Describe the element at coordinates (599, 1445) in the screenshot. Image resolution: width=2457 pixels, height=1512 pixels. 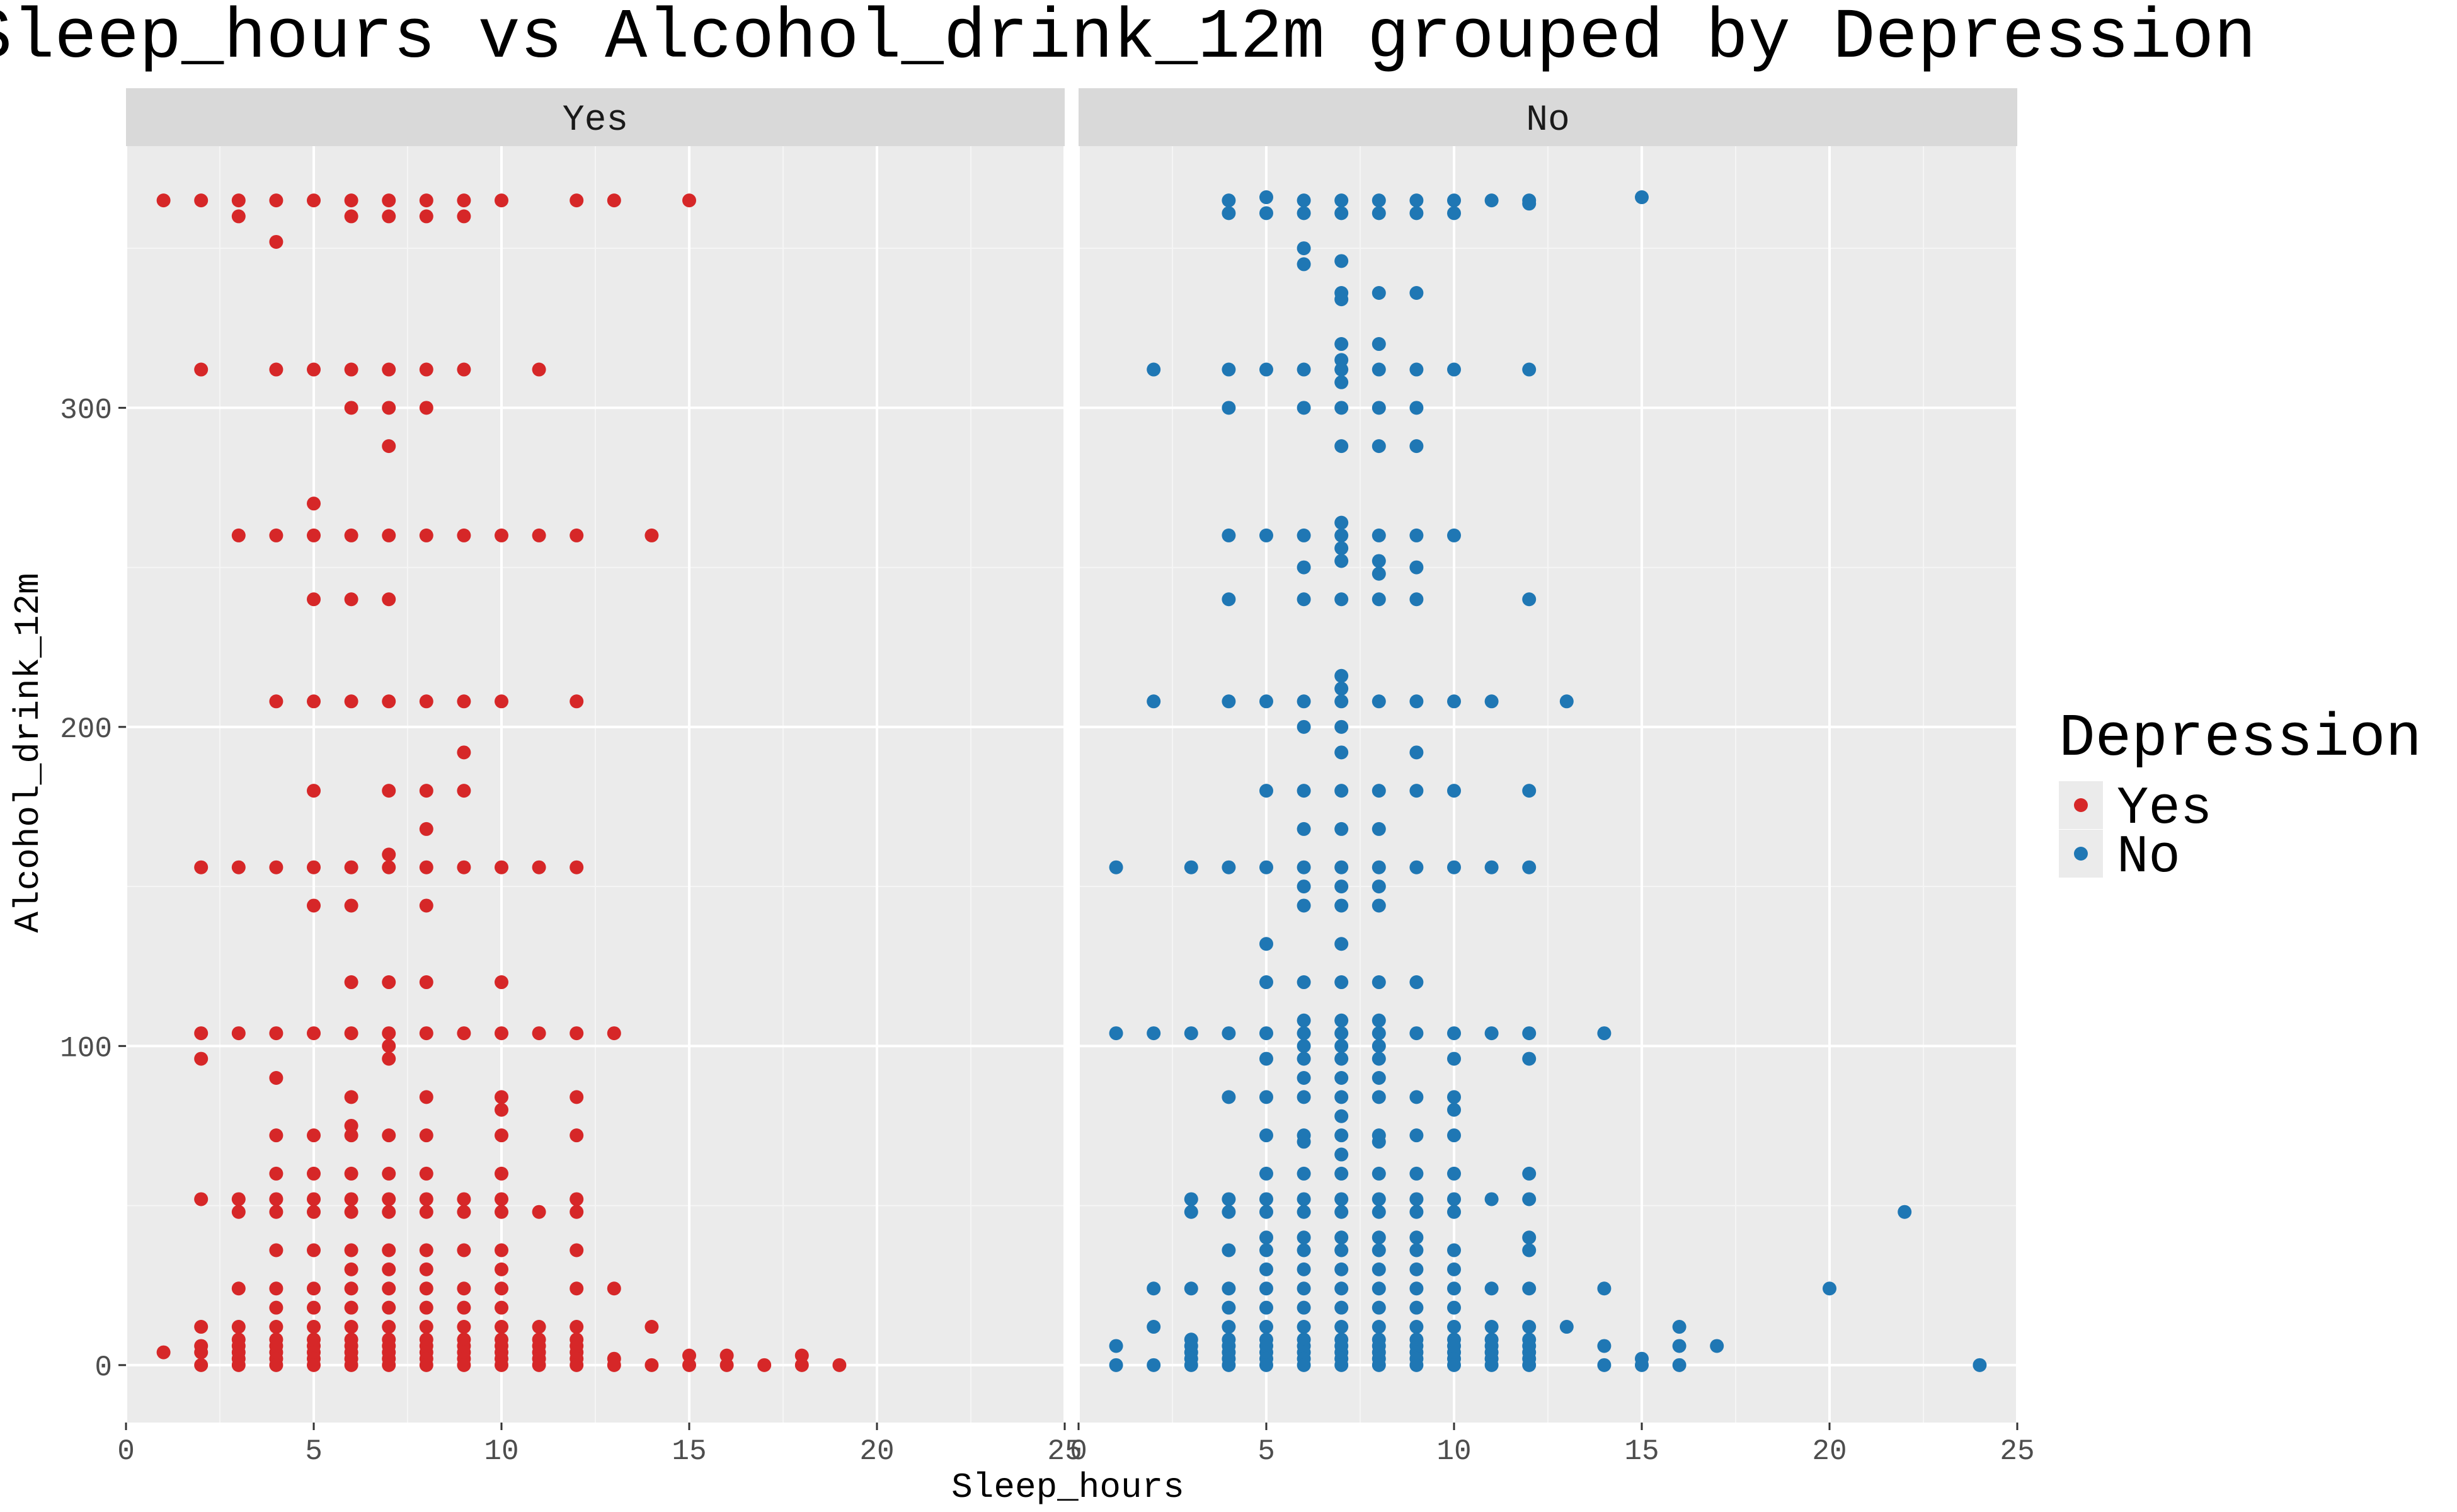
I see `x-axis-yes: 0 5 10 15 20 25` at that location.